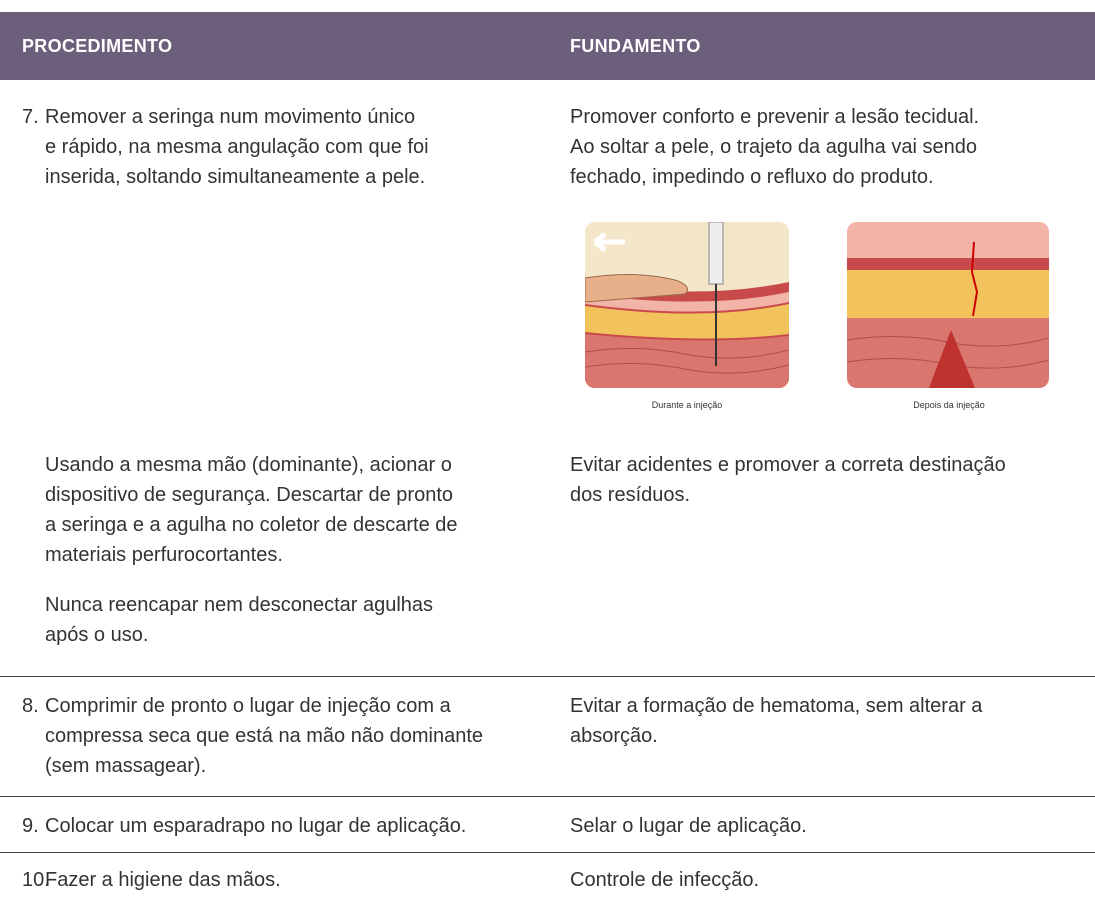 Image resolution: width=1095 pixels, height=909 pixels. Describe the element at coordinates (163, 880) in the screenshot. I see `procedure-line: Fazer a higiene das mãos.` at that location.